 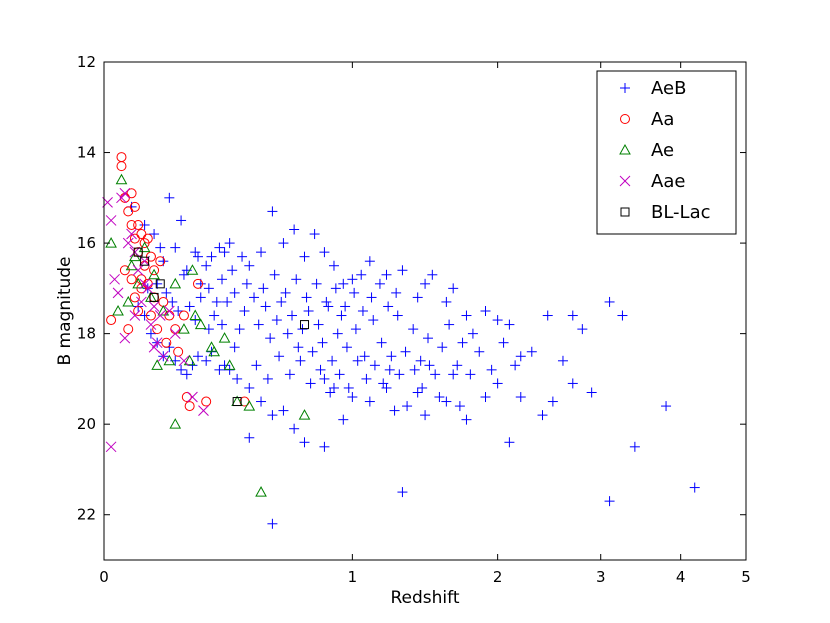 What do you see at coordinates (86, 334) in the screenshot?
I see `y-tick-label: 18` at bounding box center [86, 334].